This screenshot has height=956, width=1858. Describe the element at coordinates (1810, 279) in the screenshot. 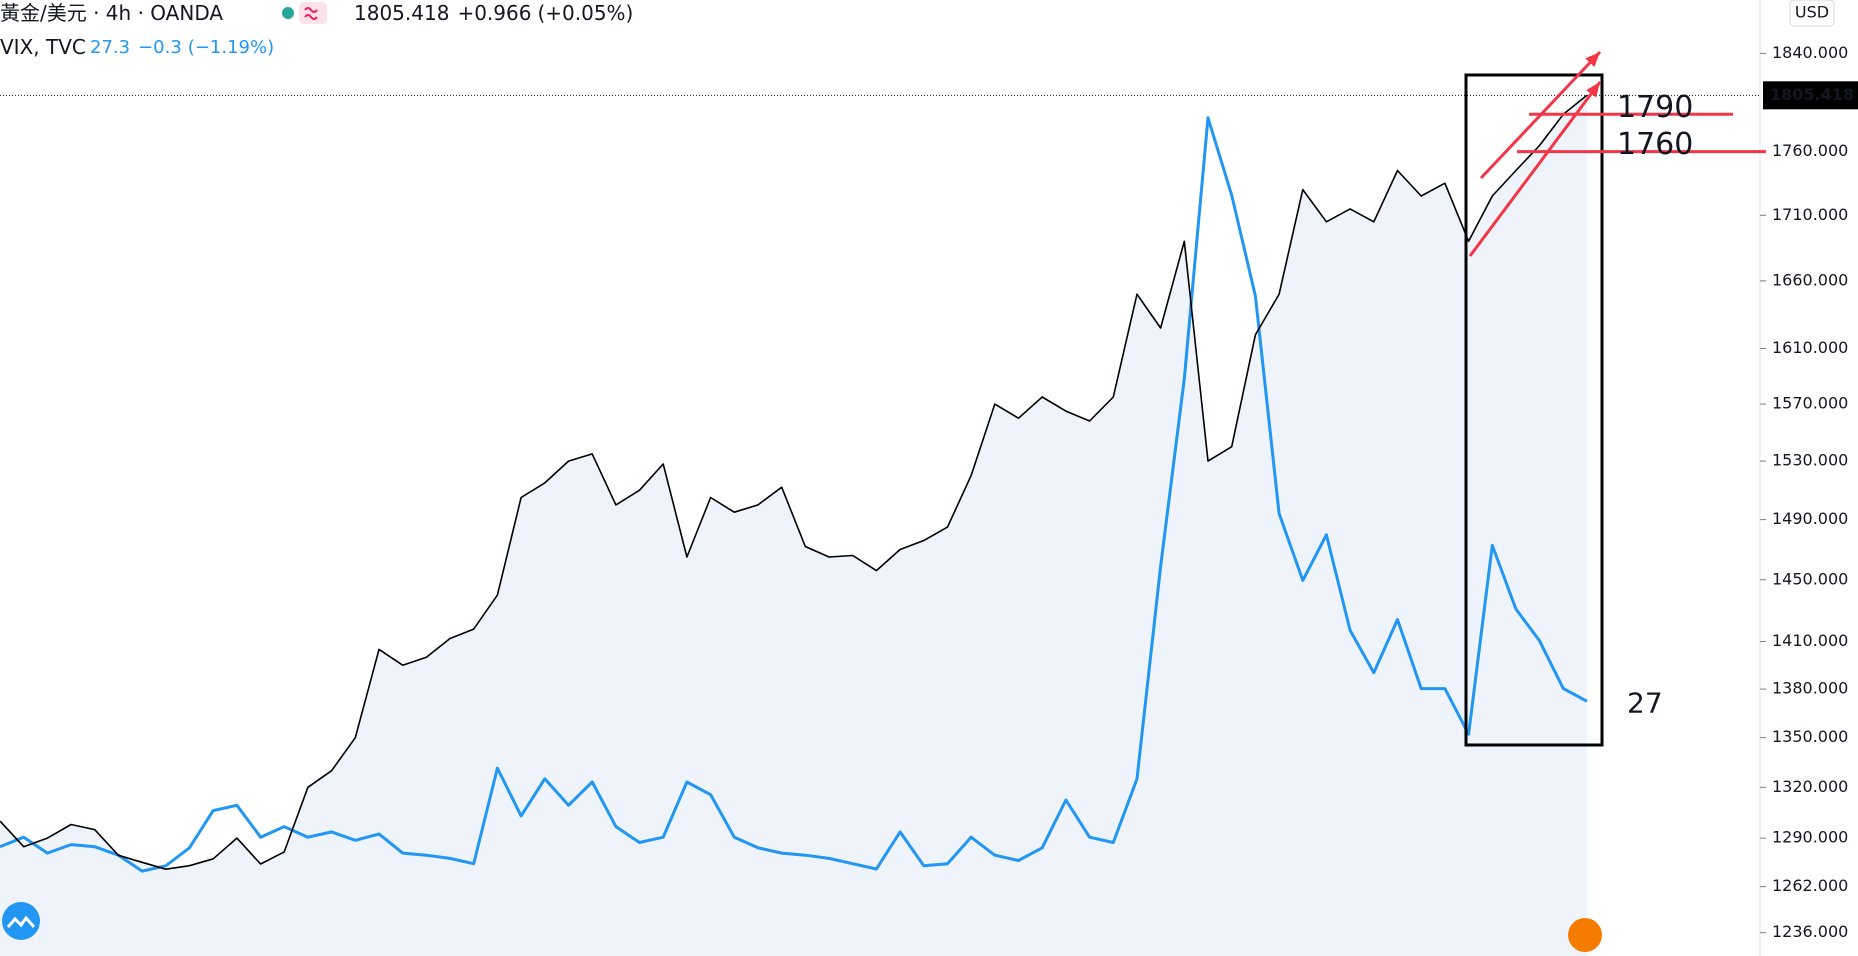

I see `y-tick-label: 1660.000` at that location.